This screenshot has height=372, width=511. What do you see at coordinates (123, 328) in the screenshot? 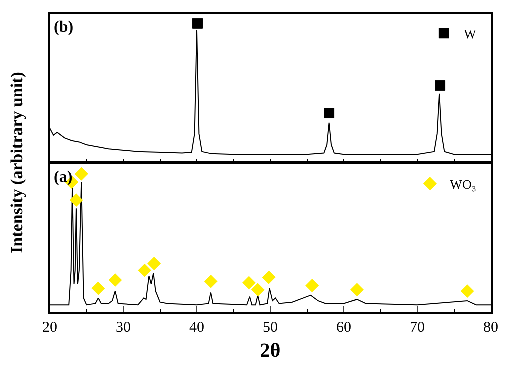
I see `x-tick-label: 30` at bounding box center [123, 328].